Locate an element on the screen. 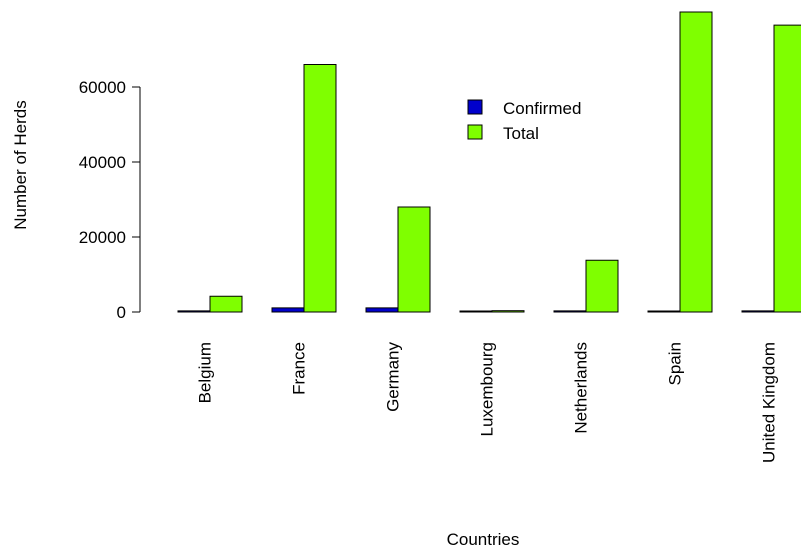 This screenshot has height=552, width=801. legend-label-confirmed: Confirmed is located at coordinates (542, 108).